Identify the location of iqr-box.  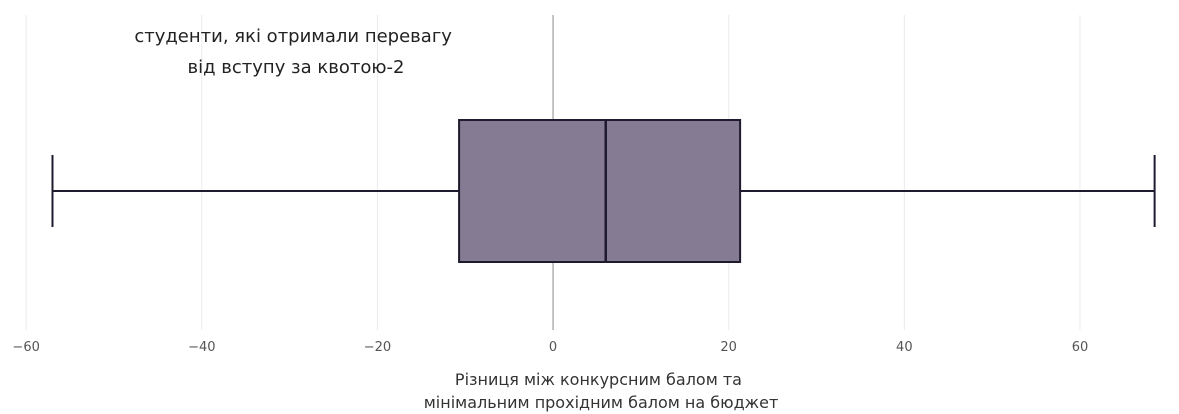
(600, 191).